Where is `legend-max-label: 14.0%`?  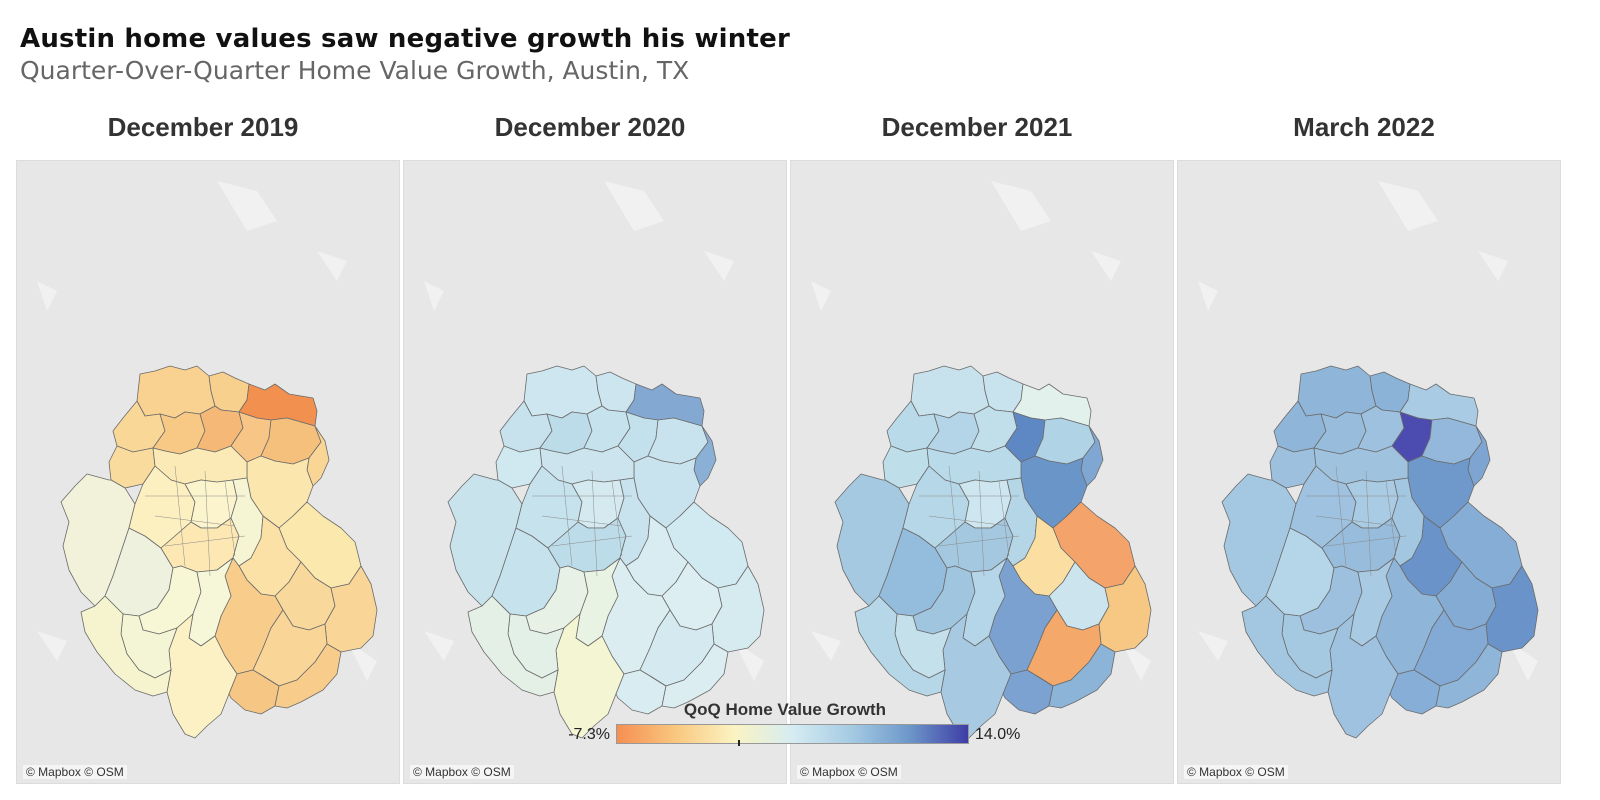 legend-max-label: 14.0% is located at coordinates (998, 734).